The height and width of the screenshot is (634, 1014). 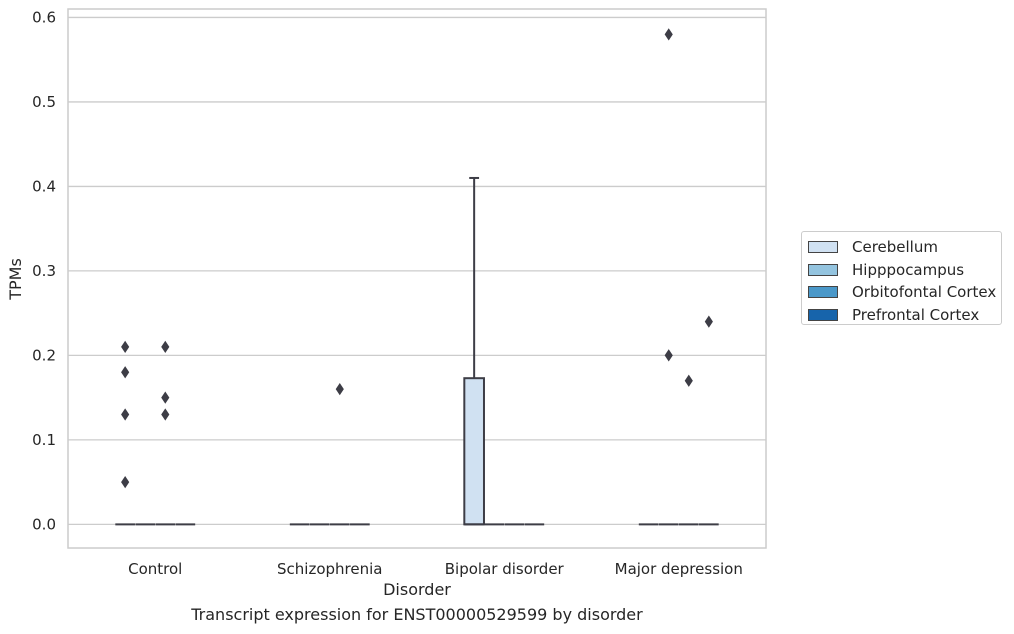 What do you see at coordinates (155, 569) in the screenshot?
I see `x-tick-label: Control` at bounding box center [155, 569].